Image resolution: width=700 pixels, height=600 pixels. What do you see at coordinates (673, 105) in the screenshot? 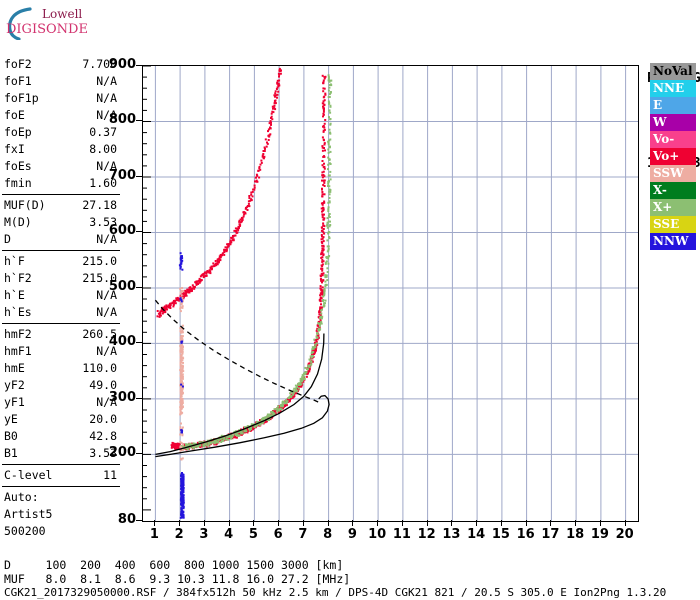
I see `legend-item-e: E` at bounding box center [673, 105].